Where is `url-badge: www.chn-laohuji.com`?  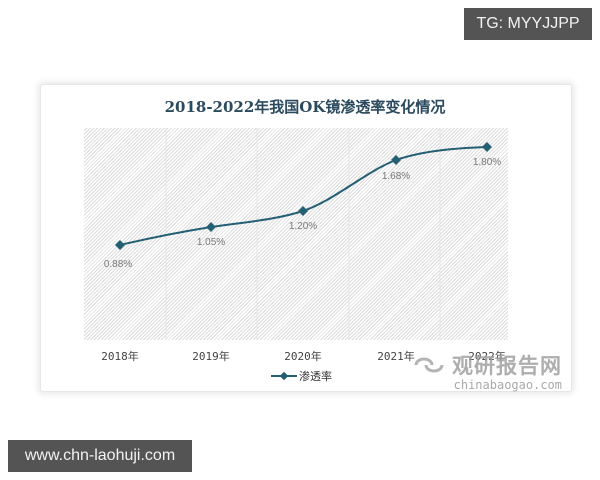 url-badge: www.chn-laohuji.com is located at coordinates (100, 456).